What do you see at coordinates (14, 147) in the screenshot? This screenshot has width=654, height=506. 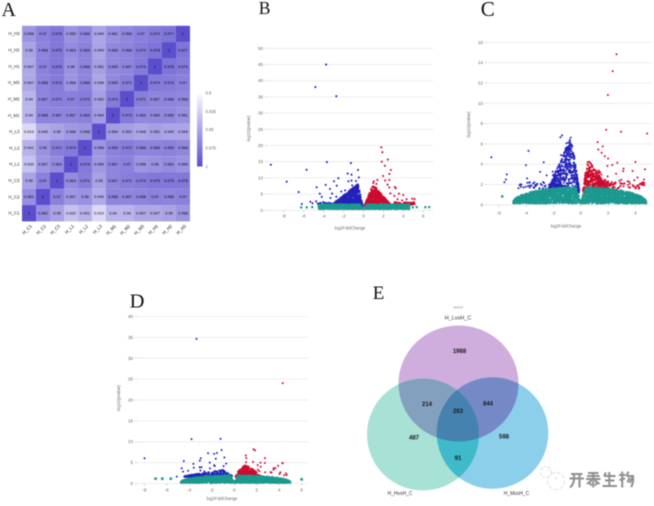 I see `svg-text: H_L2` at bounding box center [14, 147].